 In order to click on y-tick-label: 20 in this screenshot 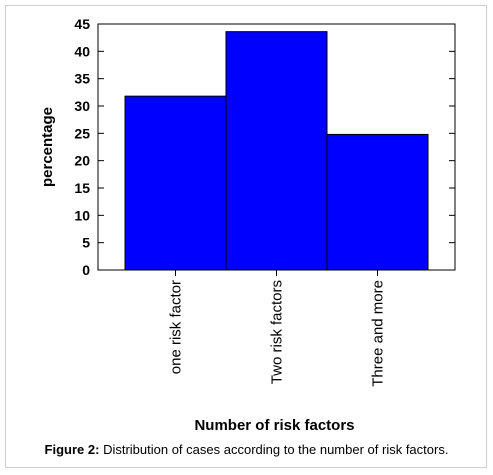, I will do `click(82, 161)`.